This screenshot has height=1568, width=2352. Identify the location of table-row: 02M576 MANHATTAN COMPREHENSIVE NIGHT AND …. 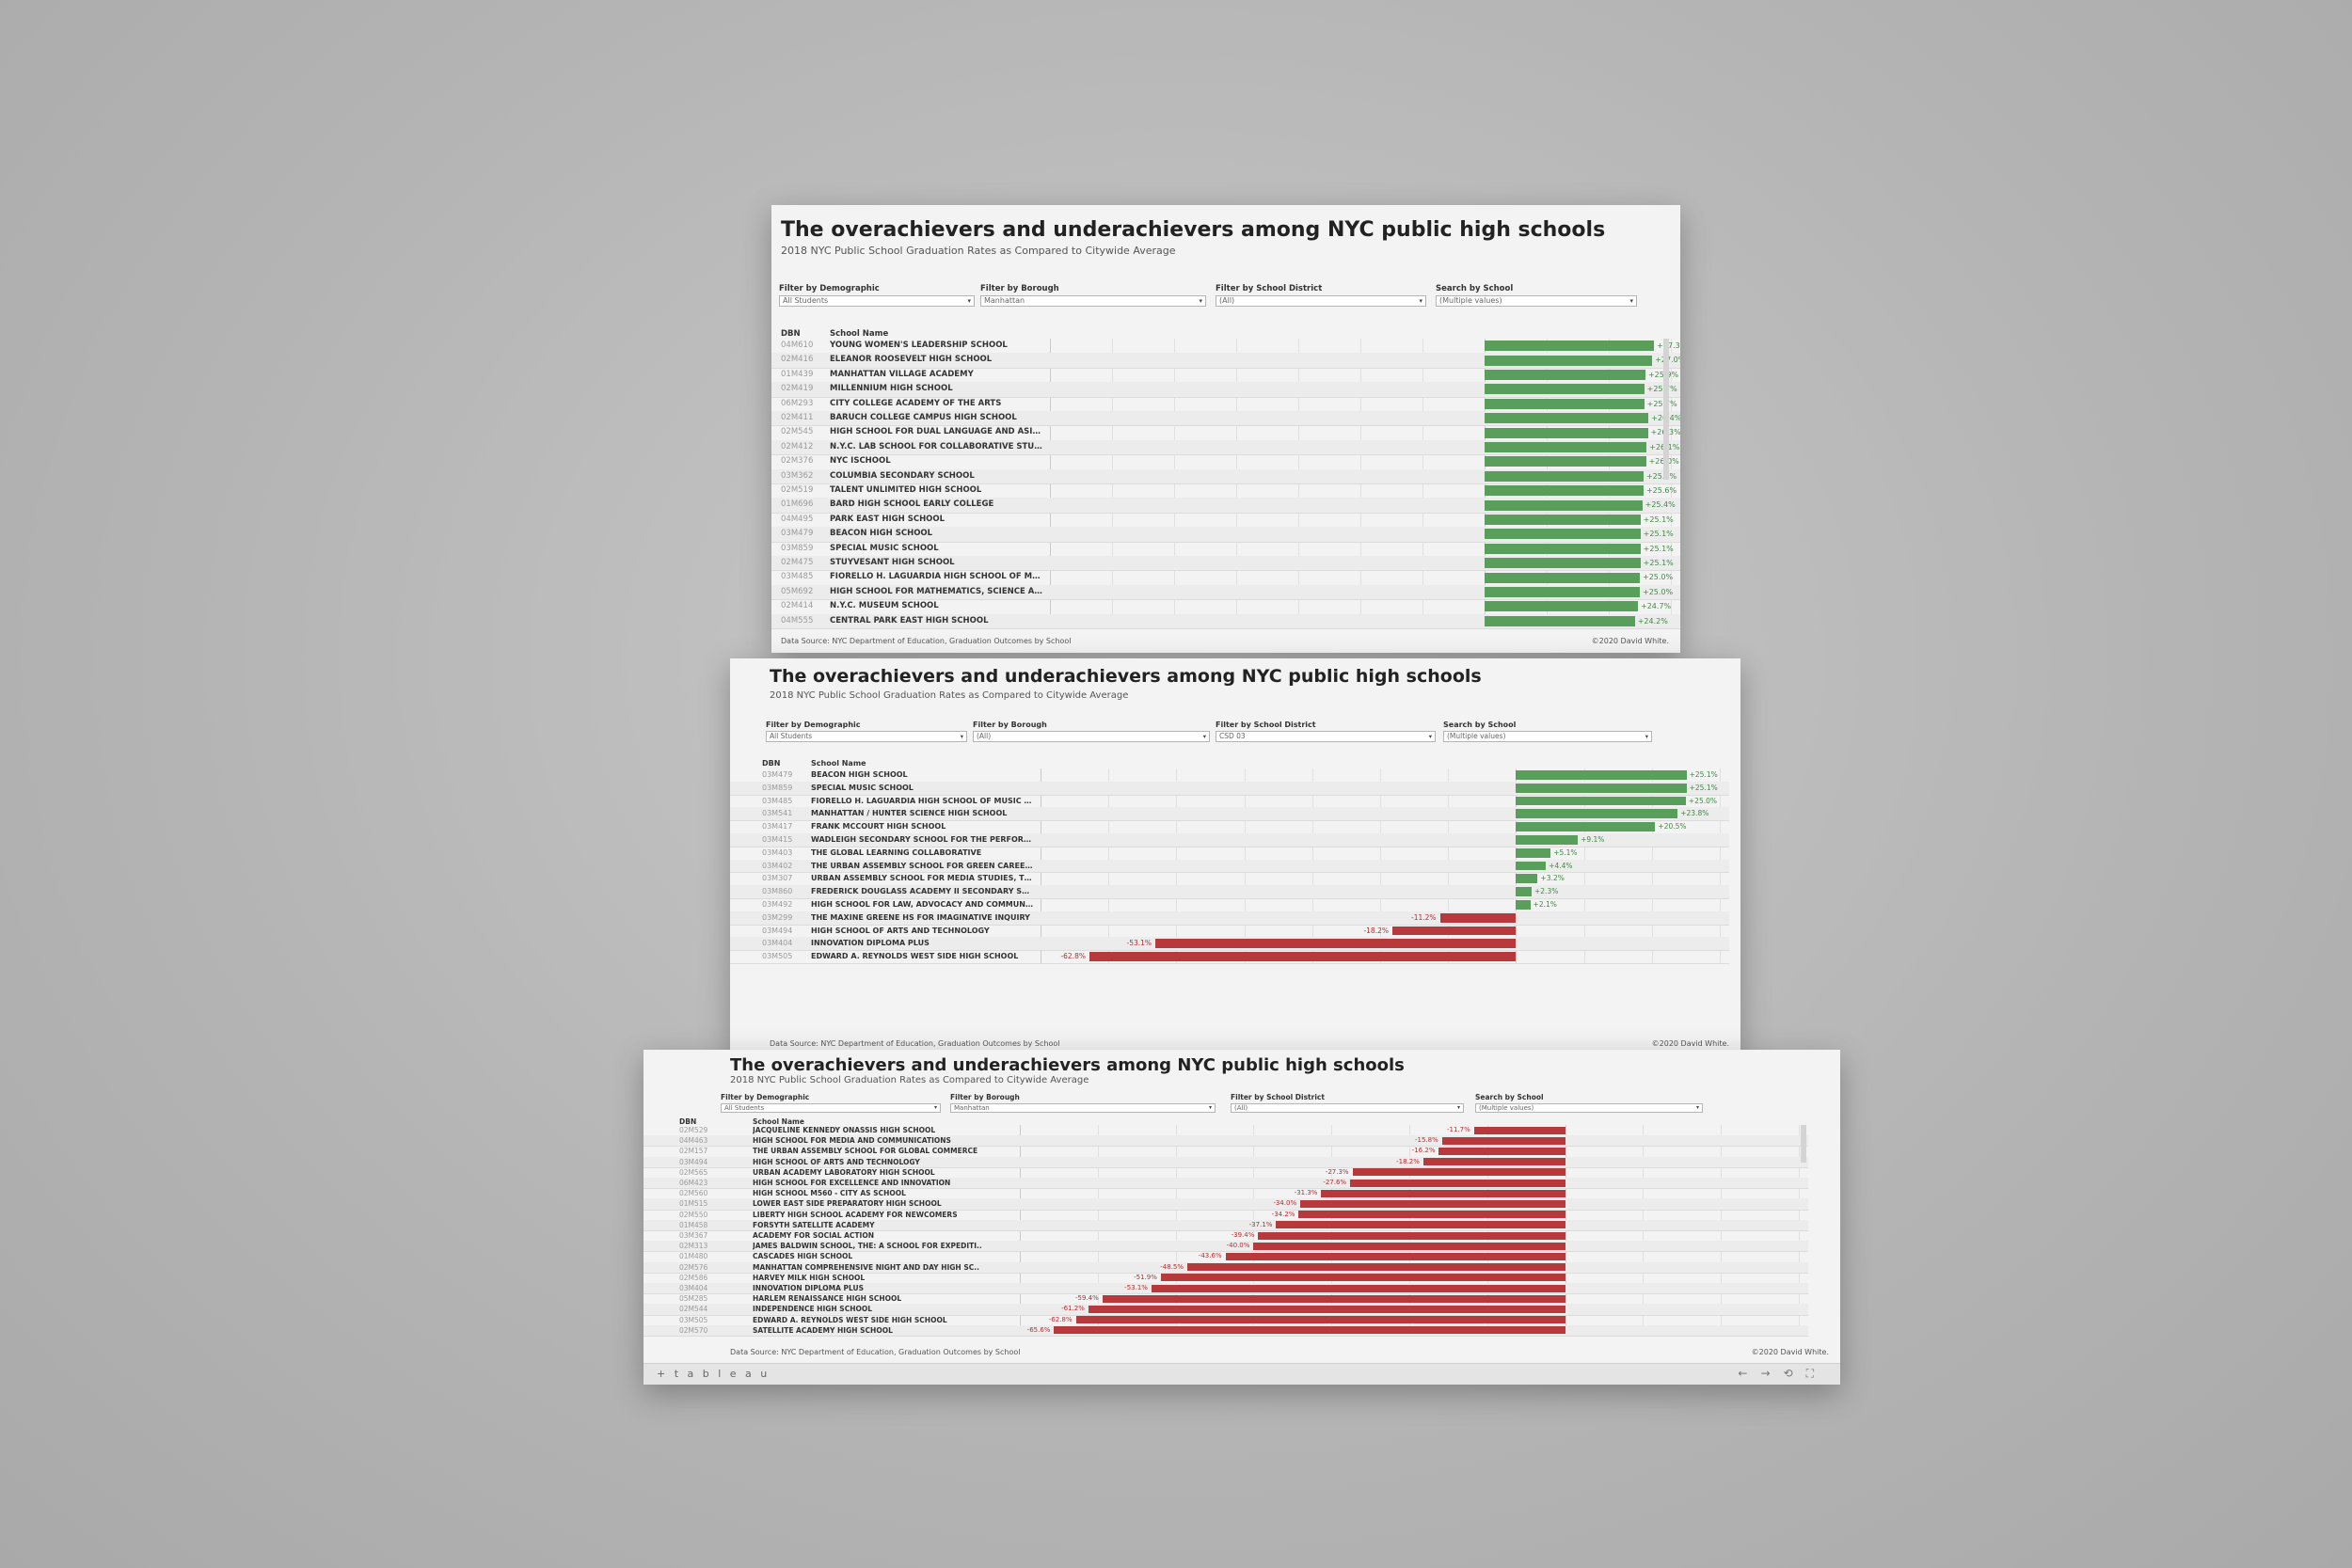
(1226, 1267).